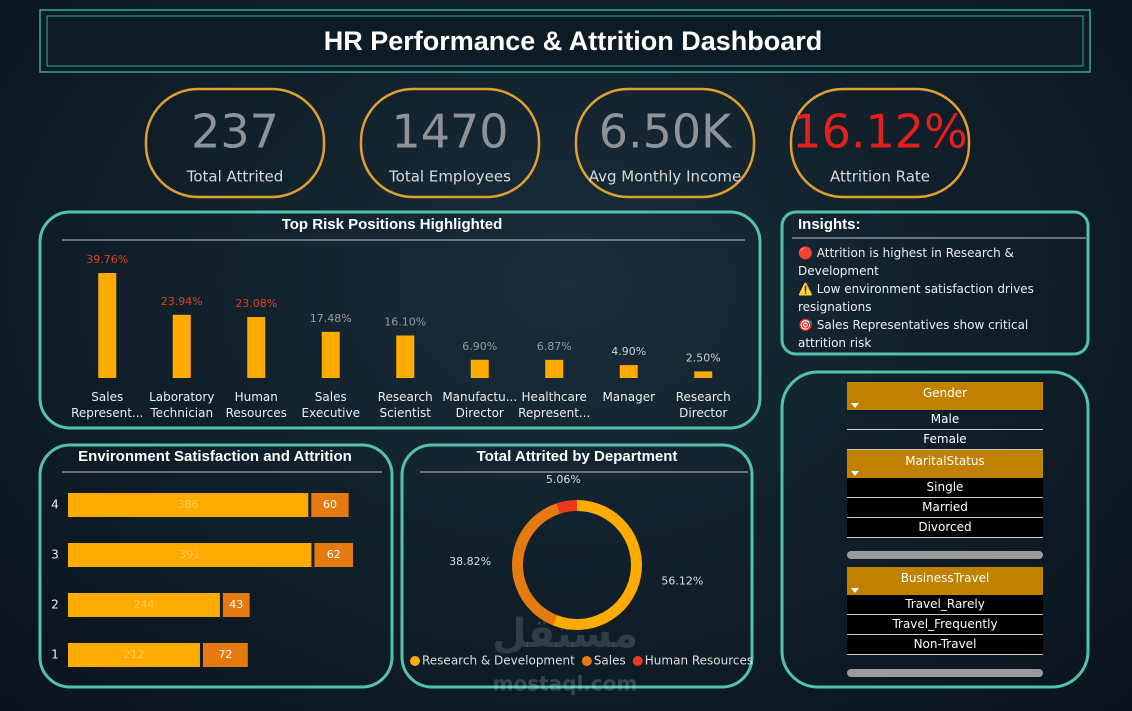  What do you see at coordinates (880, 177) in the screenshot?
I see `kpi-label: Attrition Rate` at bounding box center [880, 177].